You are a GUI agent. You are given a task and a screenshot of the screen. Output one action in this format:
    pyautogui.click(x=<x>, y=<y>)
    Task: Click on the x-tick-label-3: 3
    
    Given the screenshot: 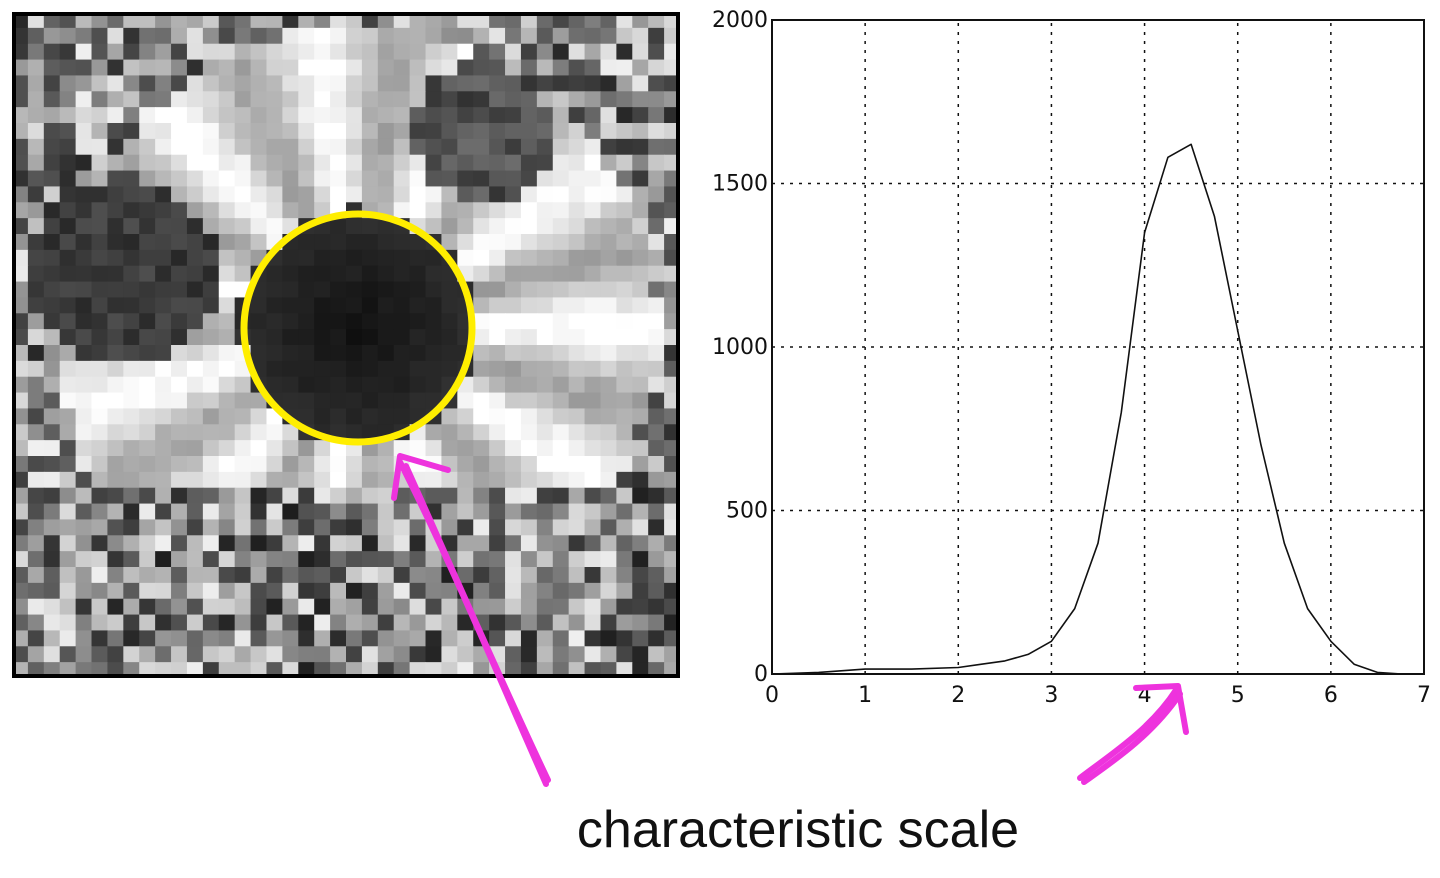 What is the action you would take?
    pyautogui.click(x=1051, y=695)
    